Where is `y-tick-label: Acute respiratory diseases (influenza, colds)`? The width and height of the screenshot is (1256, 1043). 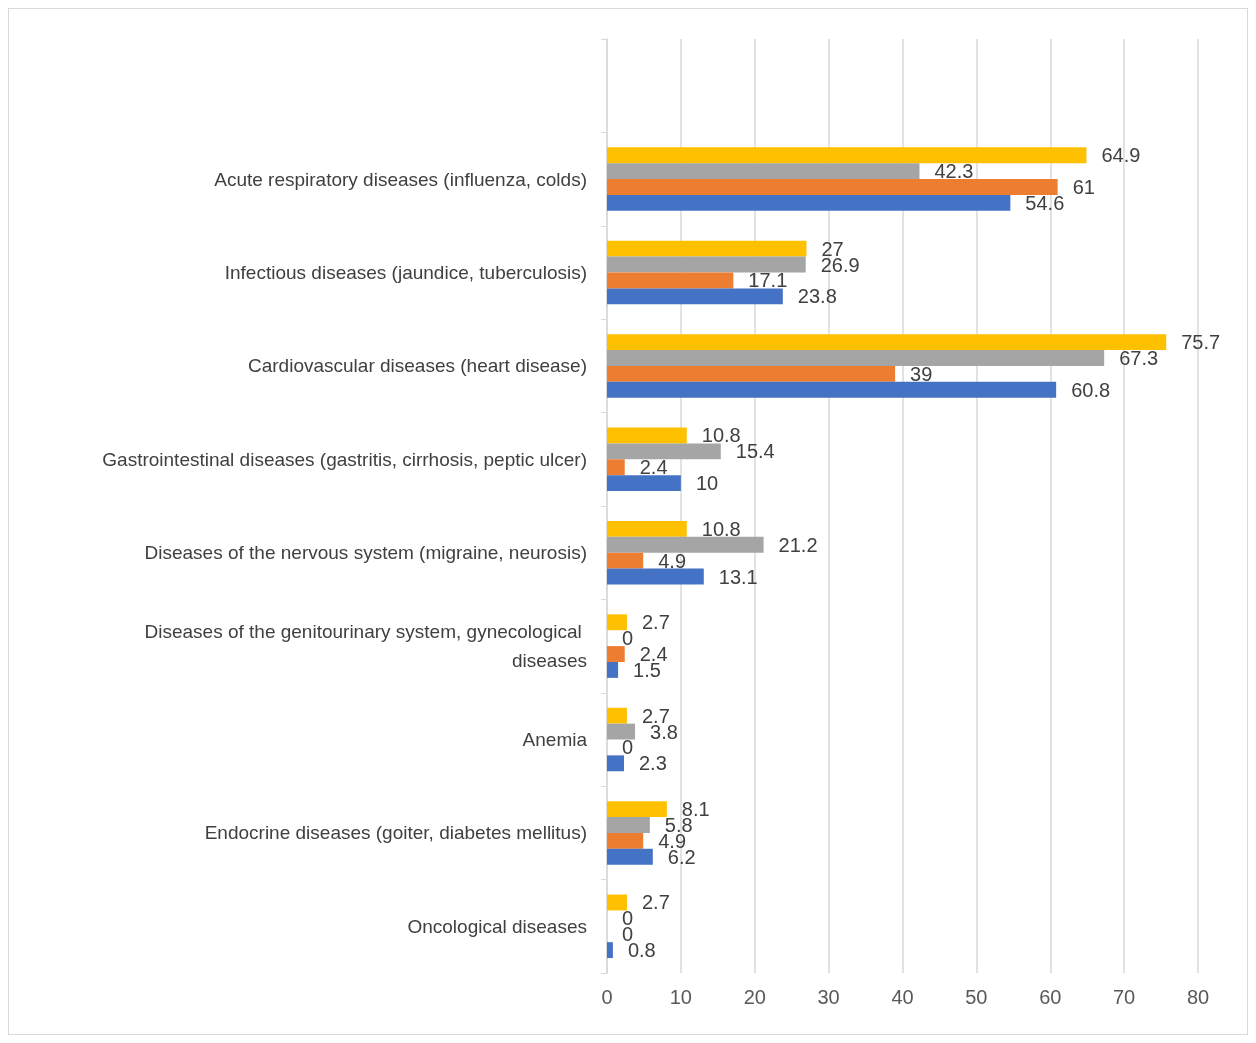 y-tick-label: Acute respiratory diseases (influenza, colds) is located at coordinates (400, 179).